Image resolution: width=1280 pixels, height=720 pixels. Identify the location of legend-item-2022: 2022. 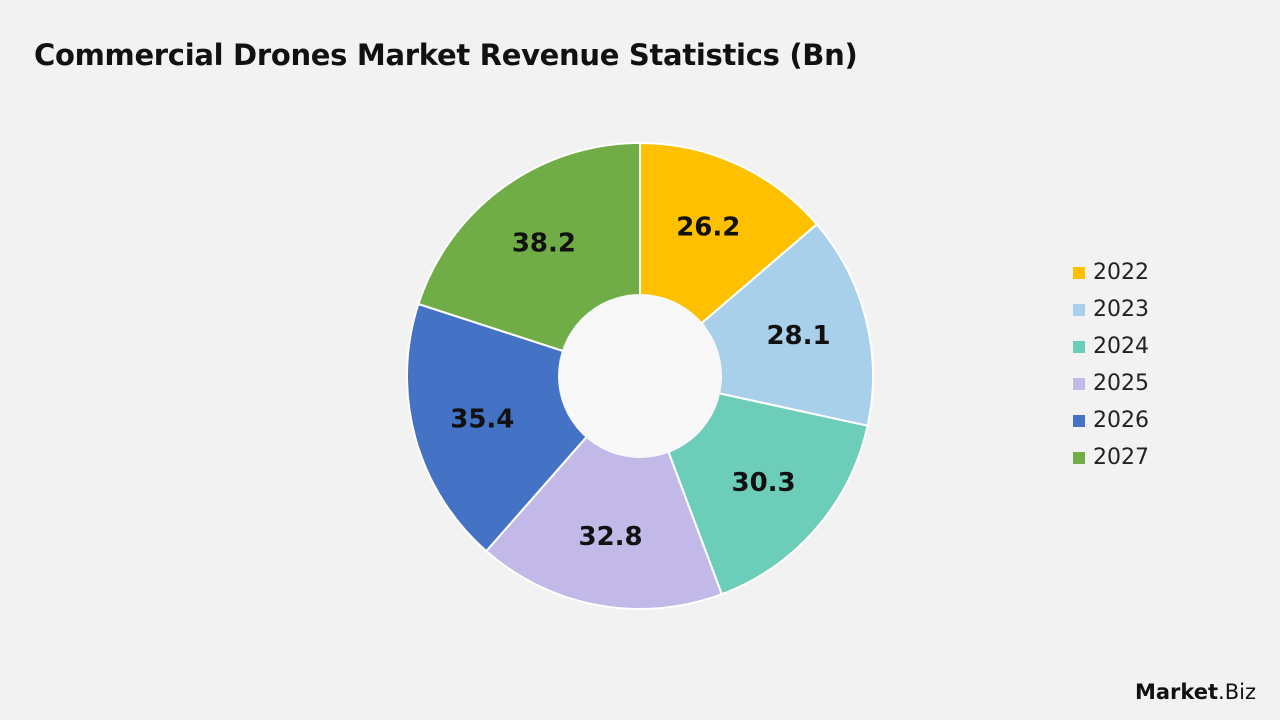
(1111, 272).